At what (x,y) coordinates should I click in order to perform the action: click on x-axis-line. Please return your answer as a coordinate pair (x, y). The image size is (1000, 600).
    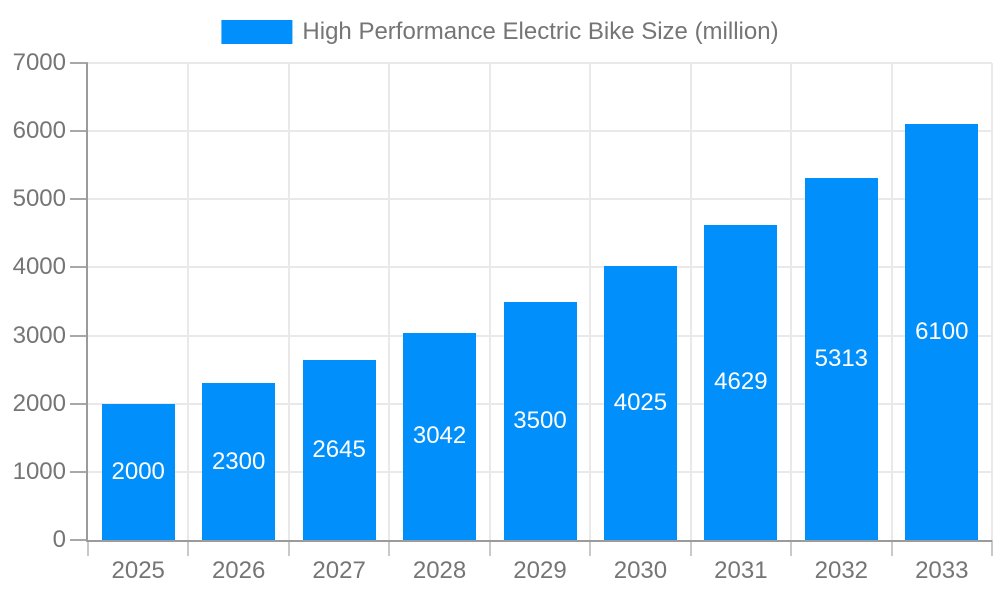
    Looking at the image, I should click on (539, 541).